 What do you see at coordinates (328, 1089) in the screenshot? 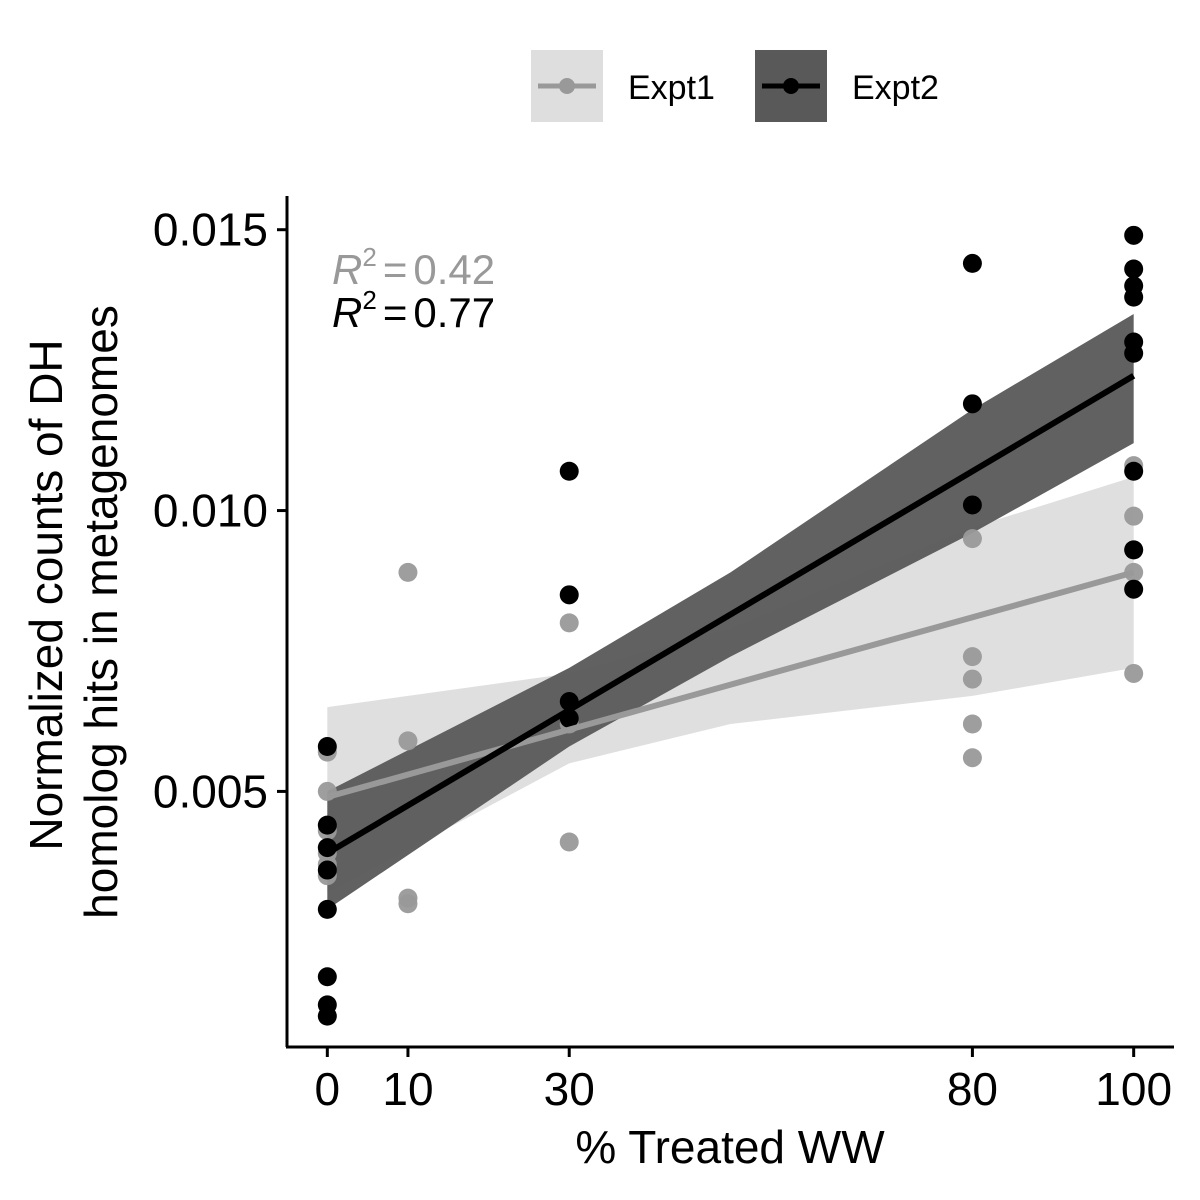
I see `x-tick-label-0: 0` at bounding box center [328, 1089].